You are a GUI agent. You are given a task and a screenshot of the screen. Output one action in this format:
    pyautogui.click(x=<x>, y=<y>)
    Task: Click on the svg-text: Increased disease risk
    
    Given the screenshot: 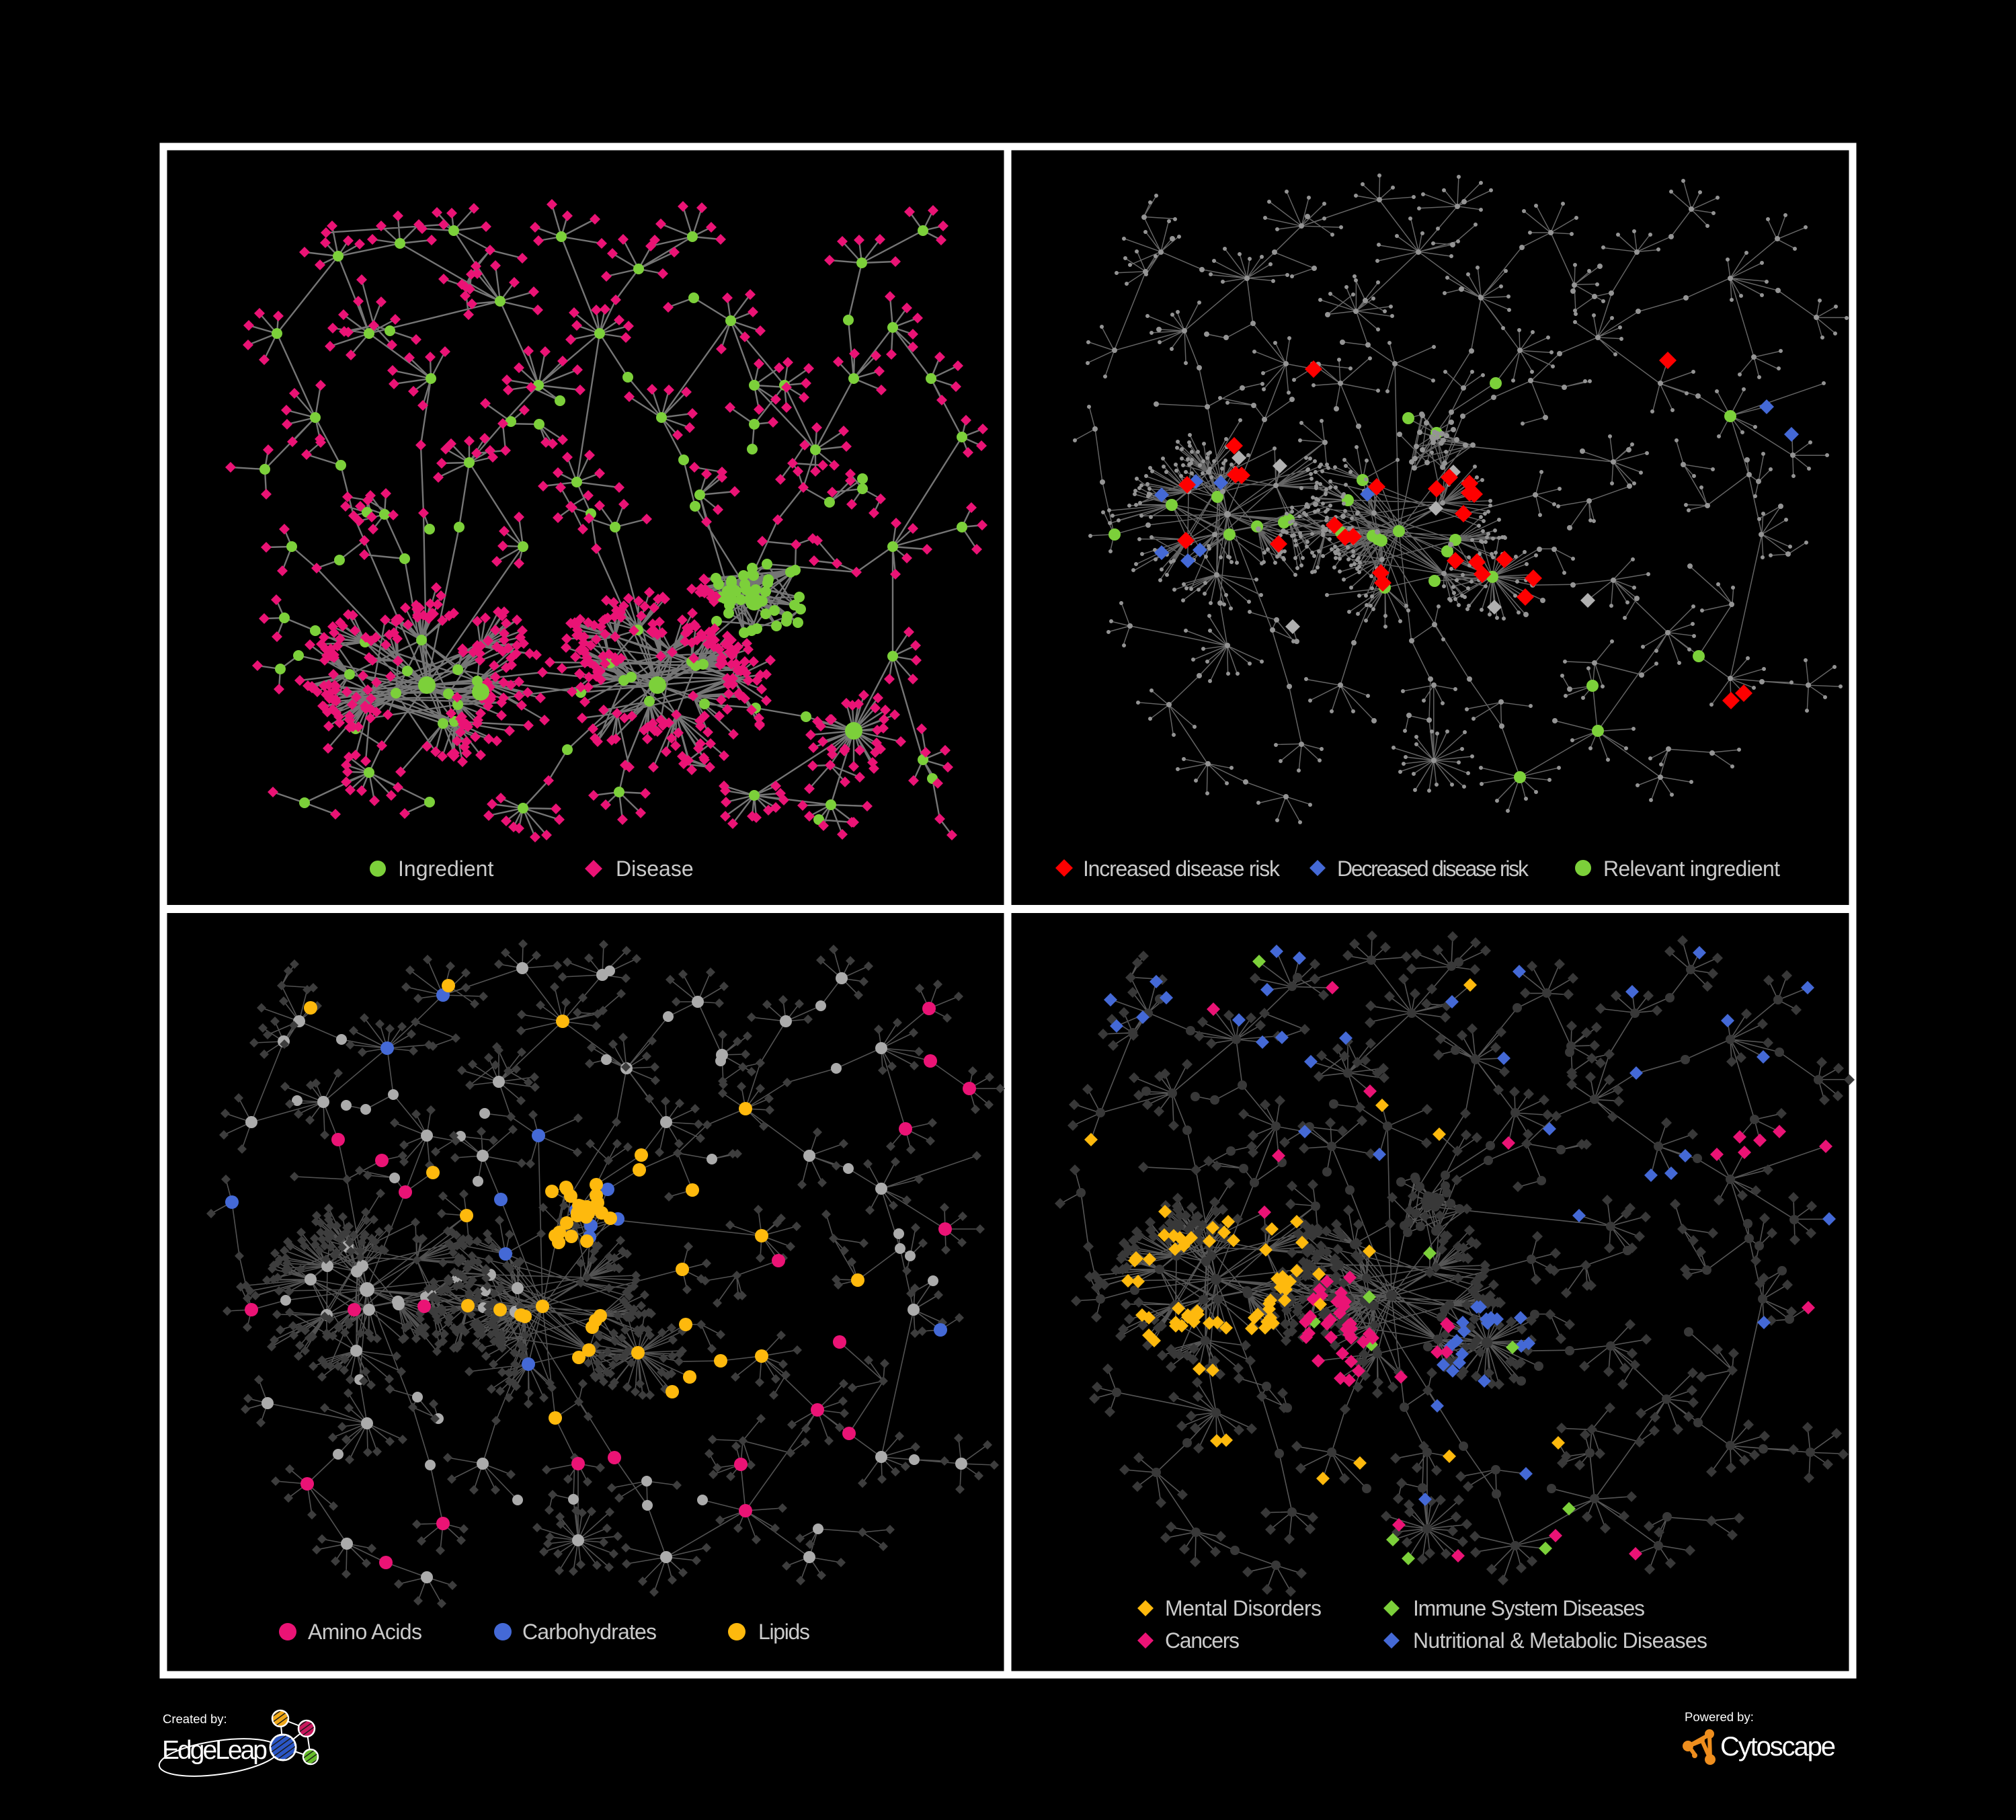 What is the action you would take?
    pyautogui.click(x=1182, y=869)
    